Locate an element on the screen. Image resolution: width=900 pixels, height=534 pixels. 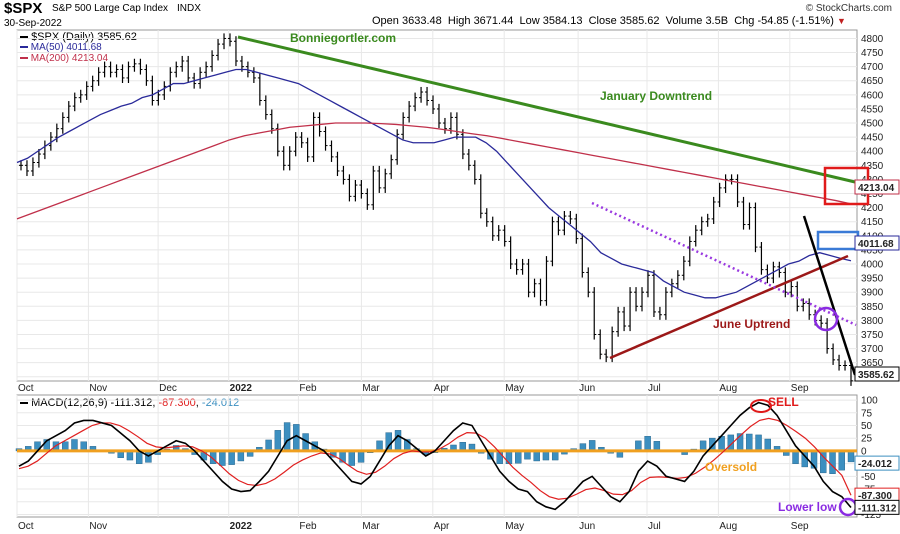
price-y-tick-label: 4450 is located at coordinates (872, 138).